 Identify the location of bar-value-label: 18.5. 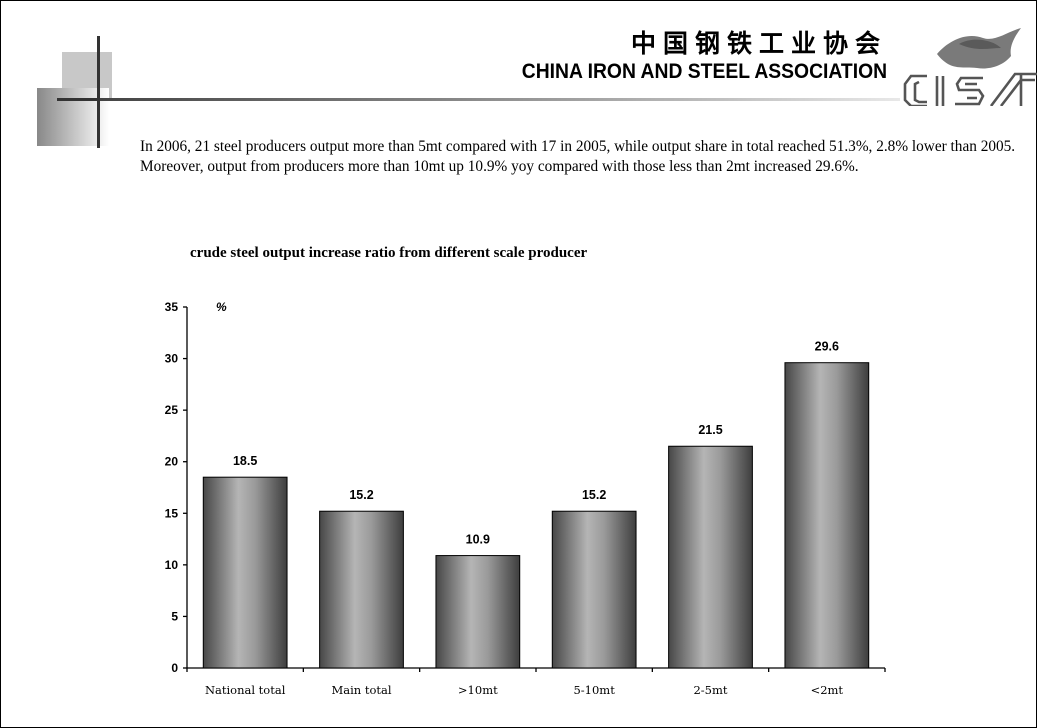
(245, 461).